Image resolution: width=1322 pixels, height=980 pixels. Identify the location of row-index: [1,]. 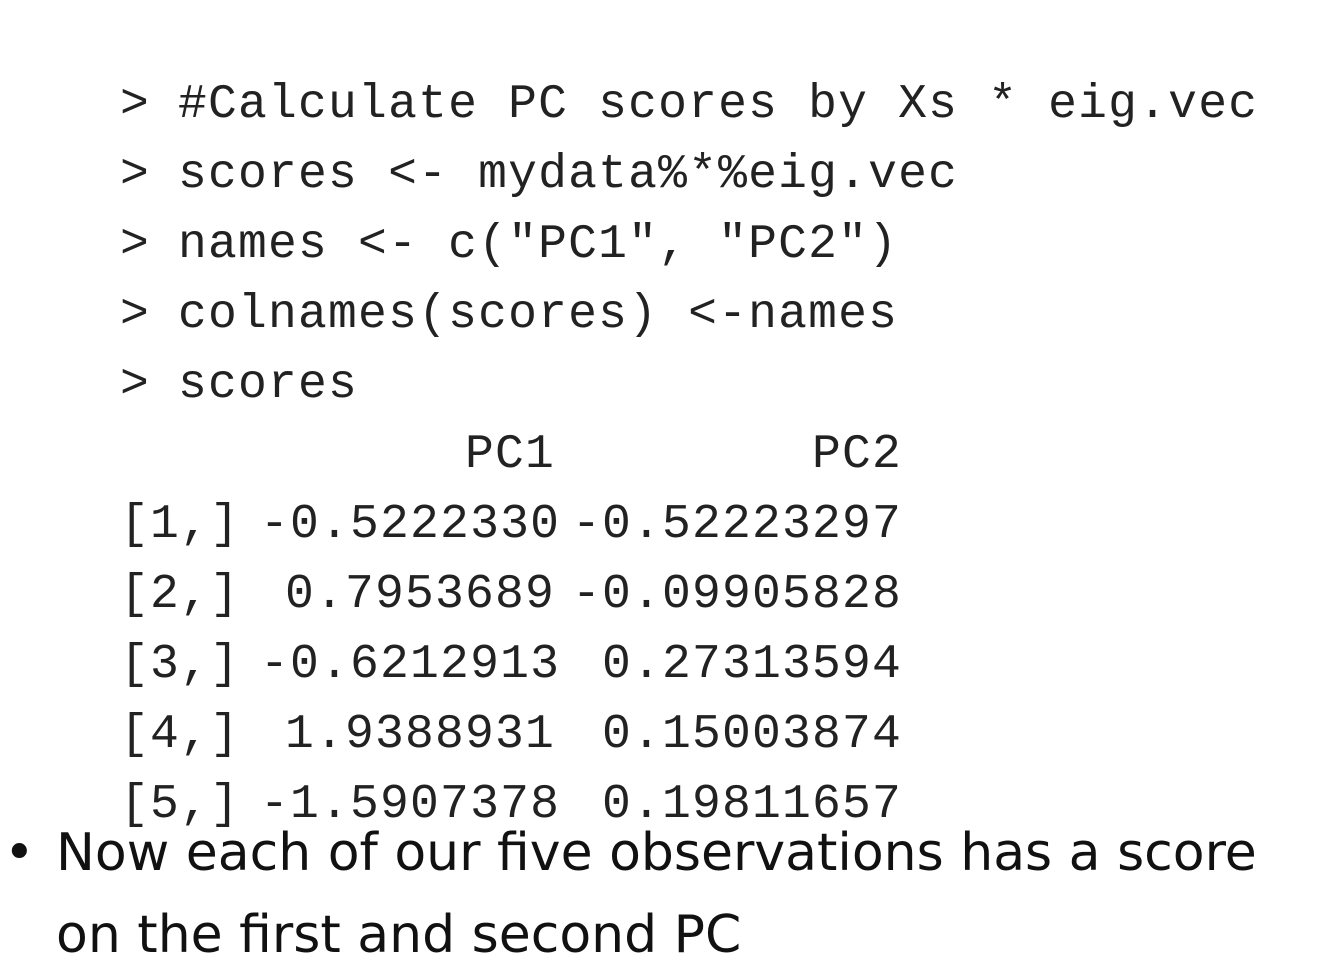
(180, 525).